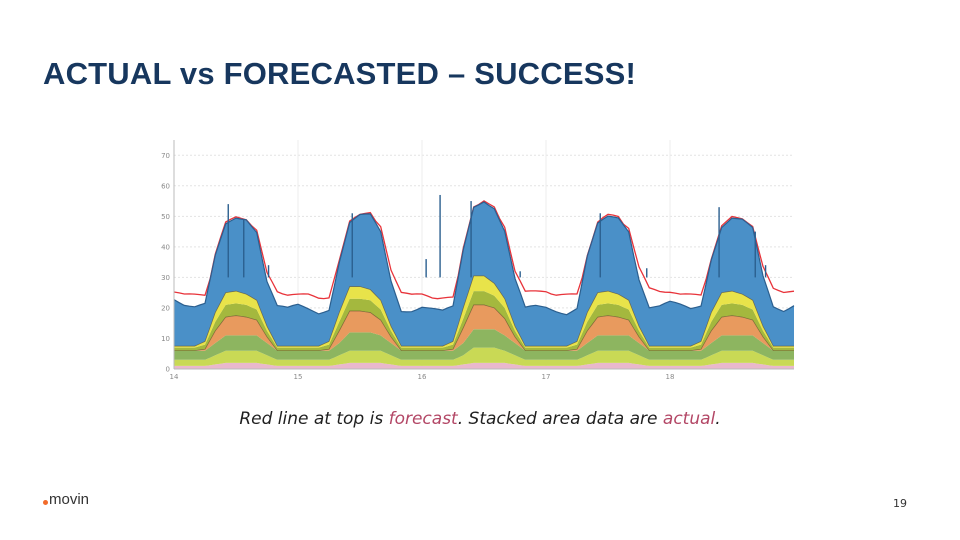 The image size is (960, 540). I want to click on x-tick-label: 14, so click(174, 377).